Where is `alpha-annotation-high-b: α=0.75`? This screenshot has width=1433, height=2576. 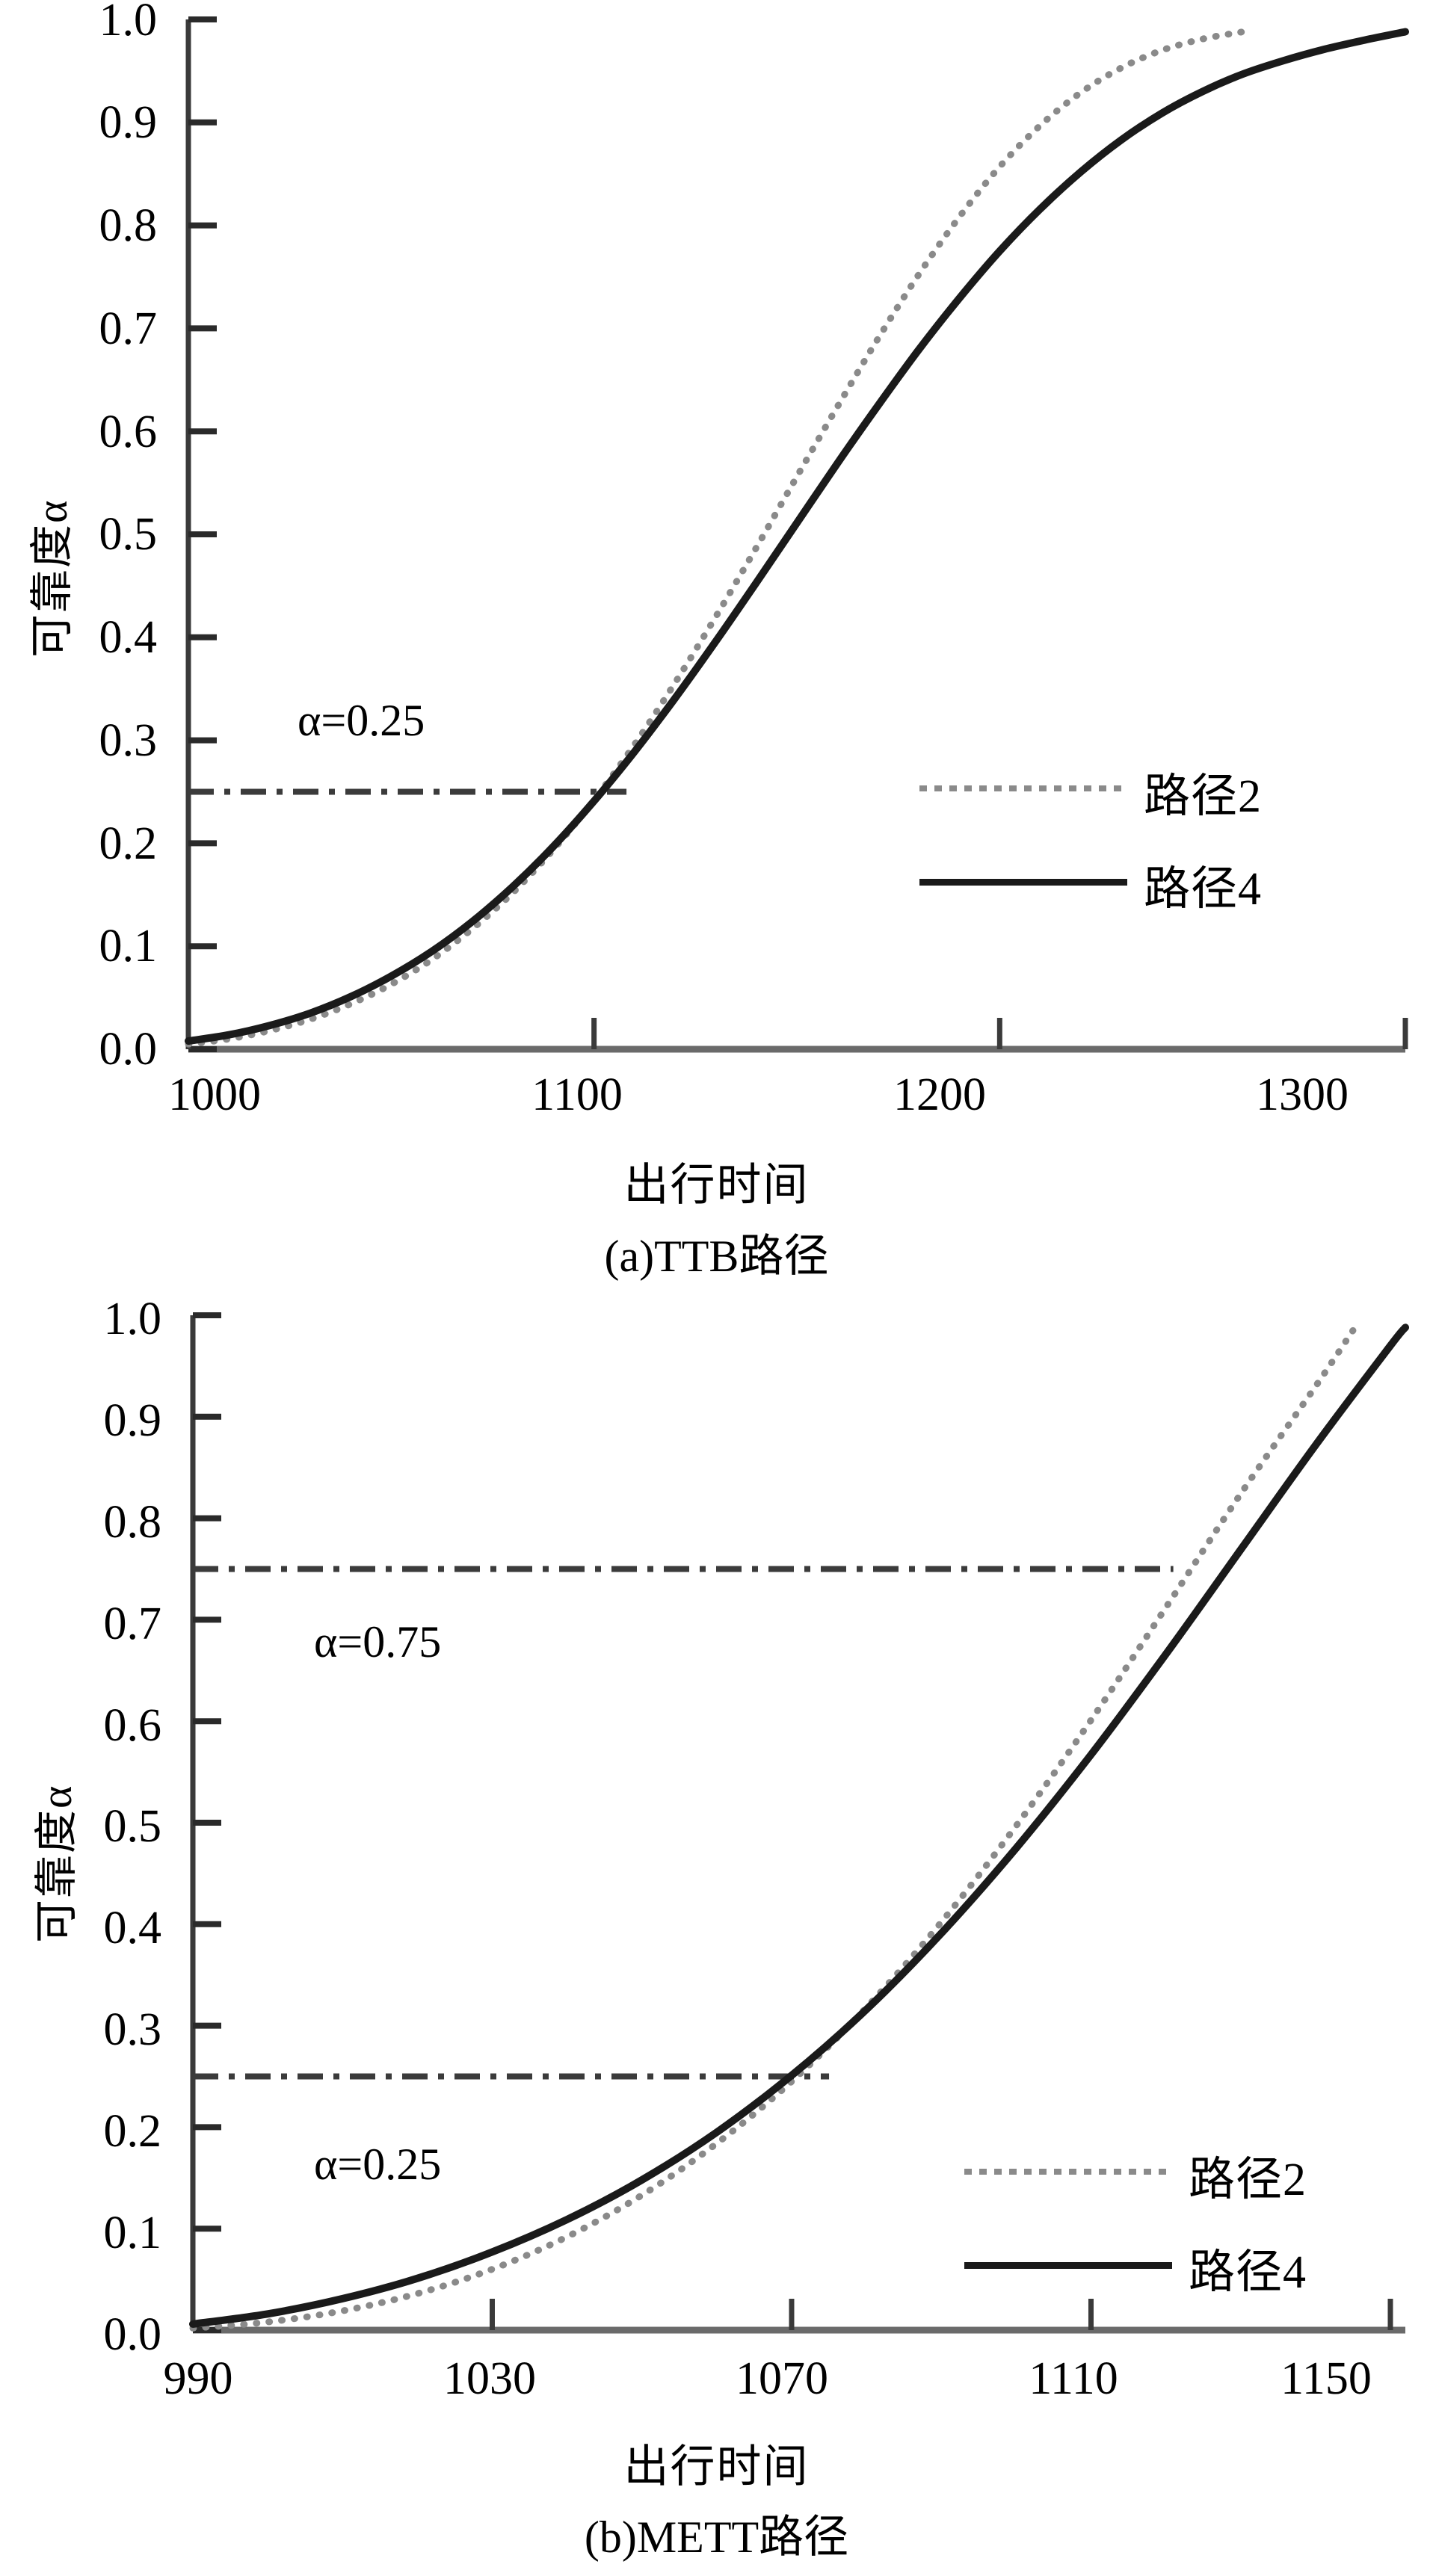 alpha-annotation-high-b: α=0.75 is located at coordinates (378, 1642).